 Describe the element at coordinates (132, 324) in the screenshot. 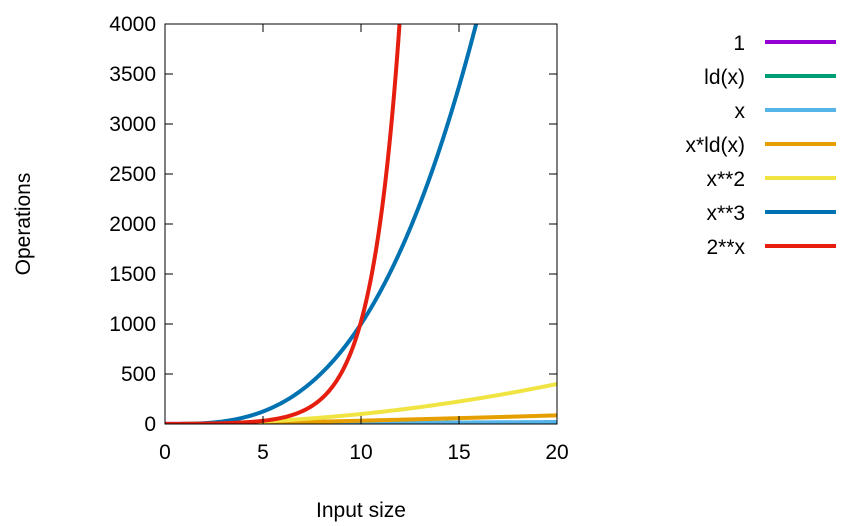

I see `y-tick-label: 1000` at that location.